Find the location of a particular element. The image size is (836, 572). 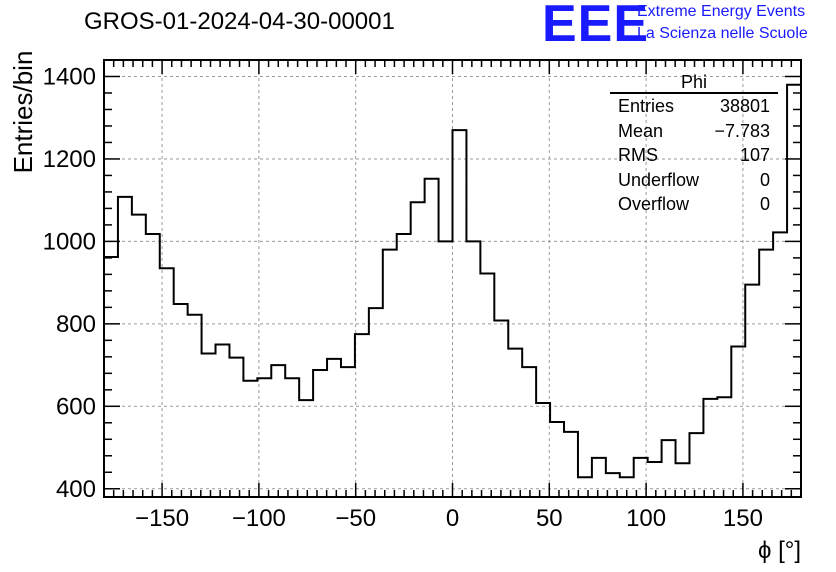

y-tick-label: 600 is located at coordinates (76, 406).